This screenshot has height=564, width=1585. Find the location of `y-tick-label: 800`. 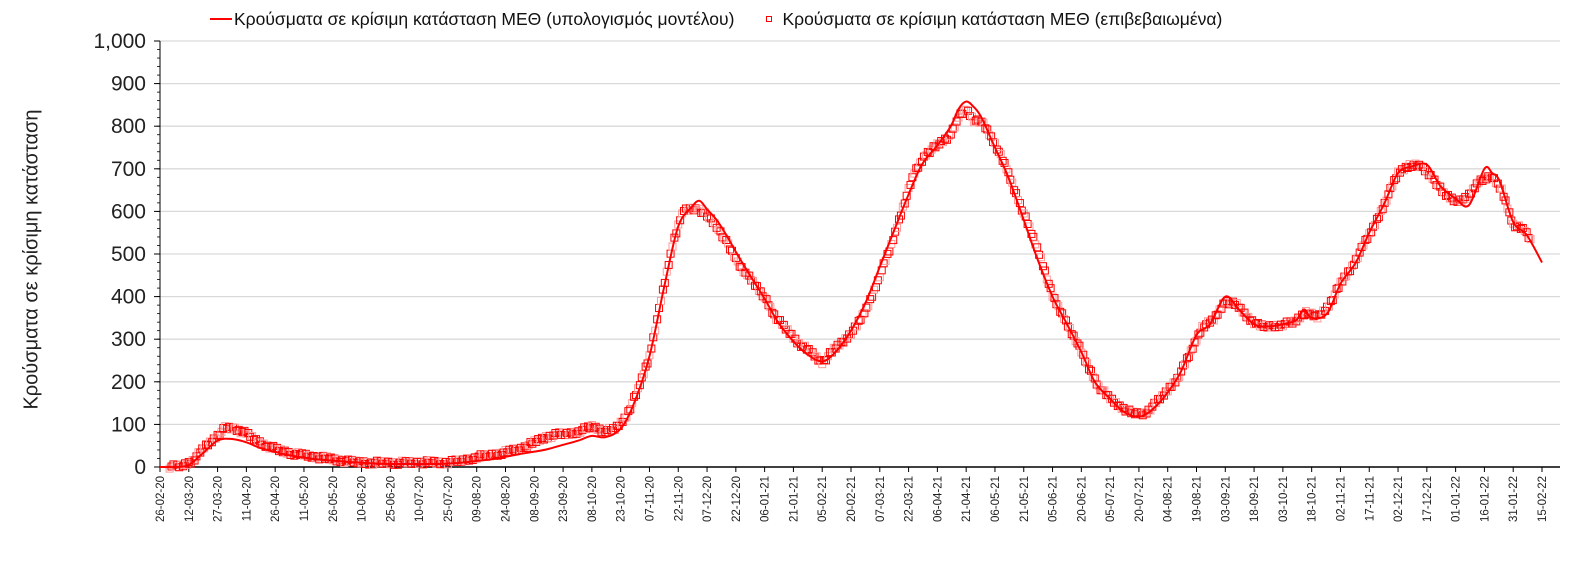

y-tick-label: 800 is located at coordinates (128, 126).